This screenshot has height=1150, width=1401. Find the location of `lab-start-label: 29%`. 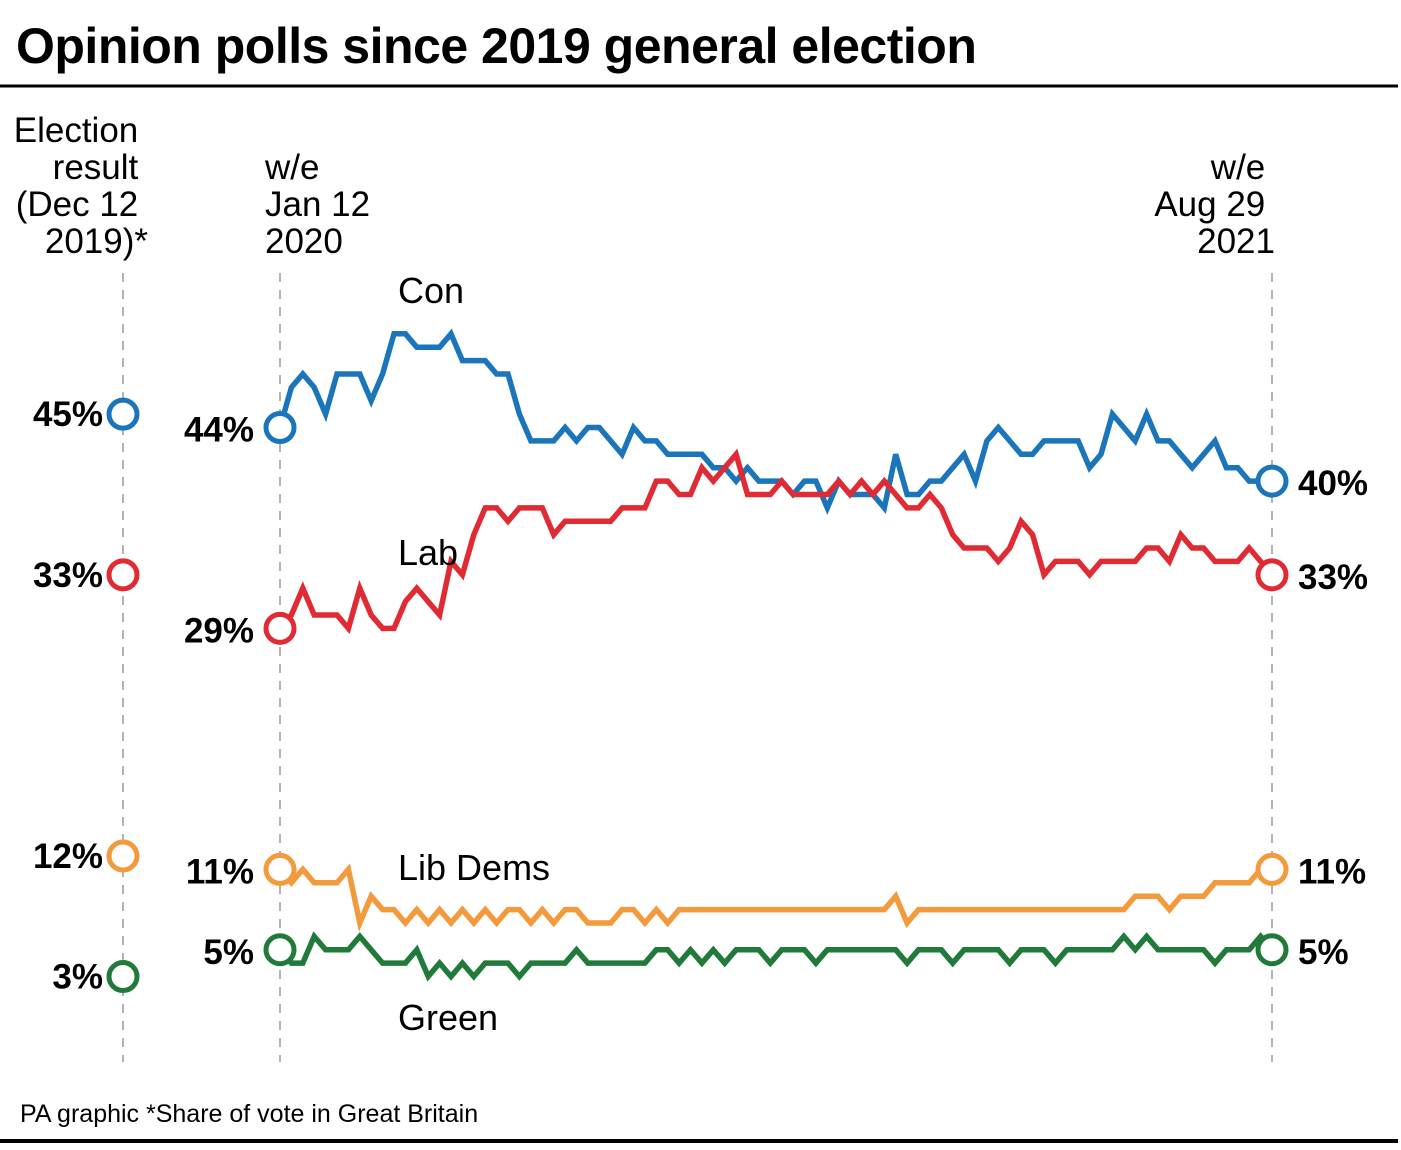

lab-start-label: 29% is located at coordinates (219, 630).